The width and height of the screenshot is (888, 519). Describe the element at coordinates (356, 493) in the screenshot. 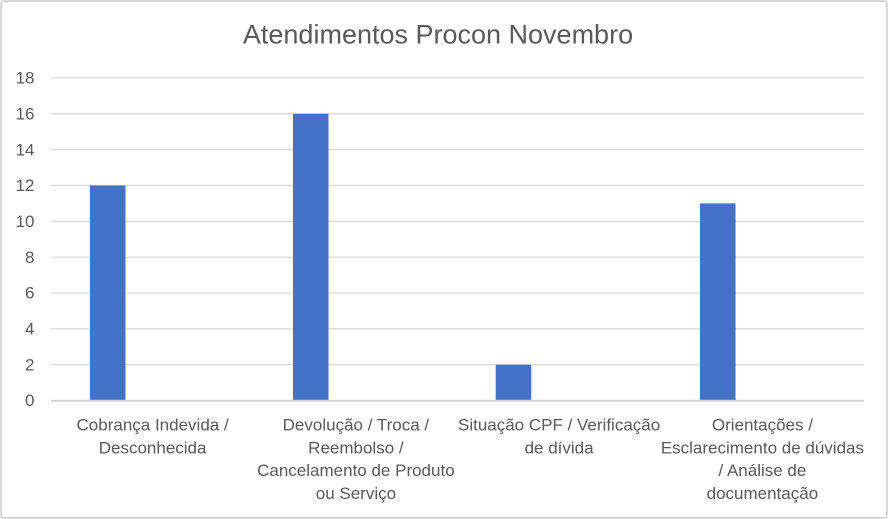

I see `svg-text: ou Serviço` at that location.